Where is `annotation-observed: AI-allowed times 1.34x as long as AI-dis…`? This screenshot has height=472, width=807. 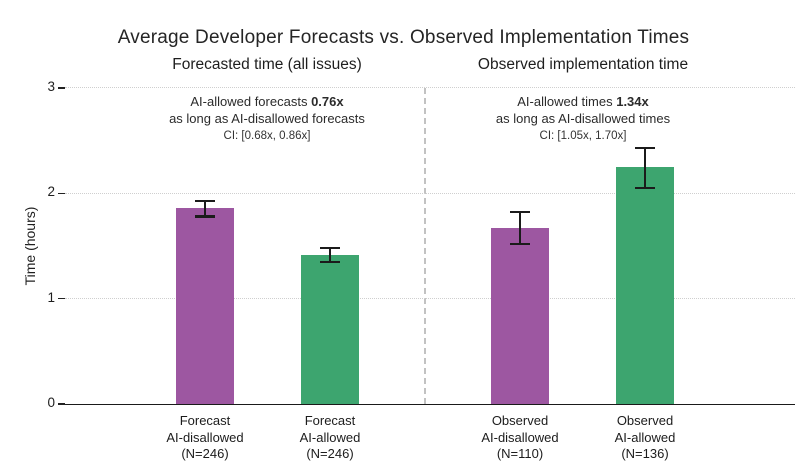 annotation-observed: AI-allowed times 1.34x as long as AI-dis… is located at coordinates (583, 119).